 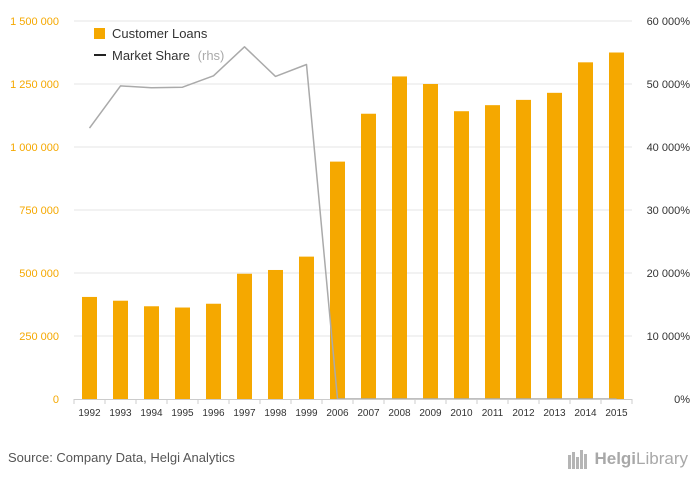 What do you see at coordinates (461, 413) in the screenshot?
I see `x-tick-label: 2010` at bounding box center [461, 413].